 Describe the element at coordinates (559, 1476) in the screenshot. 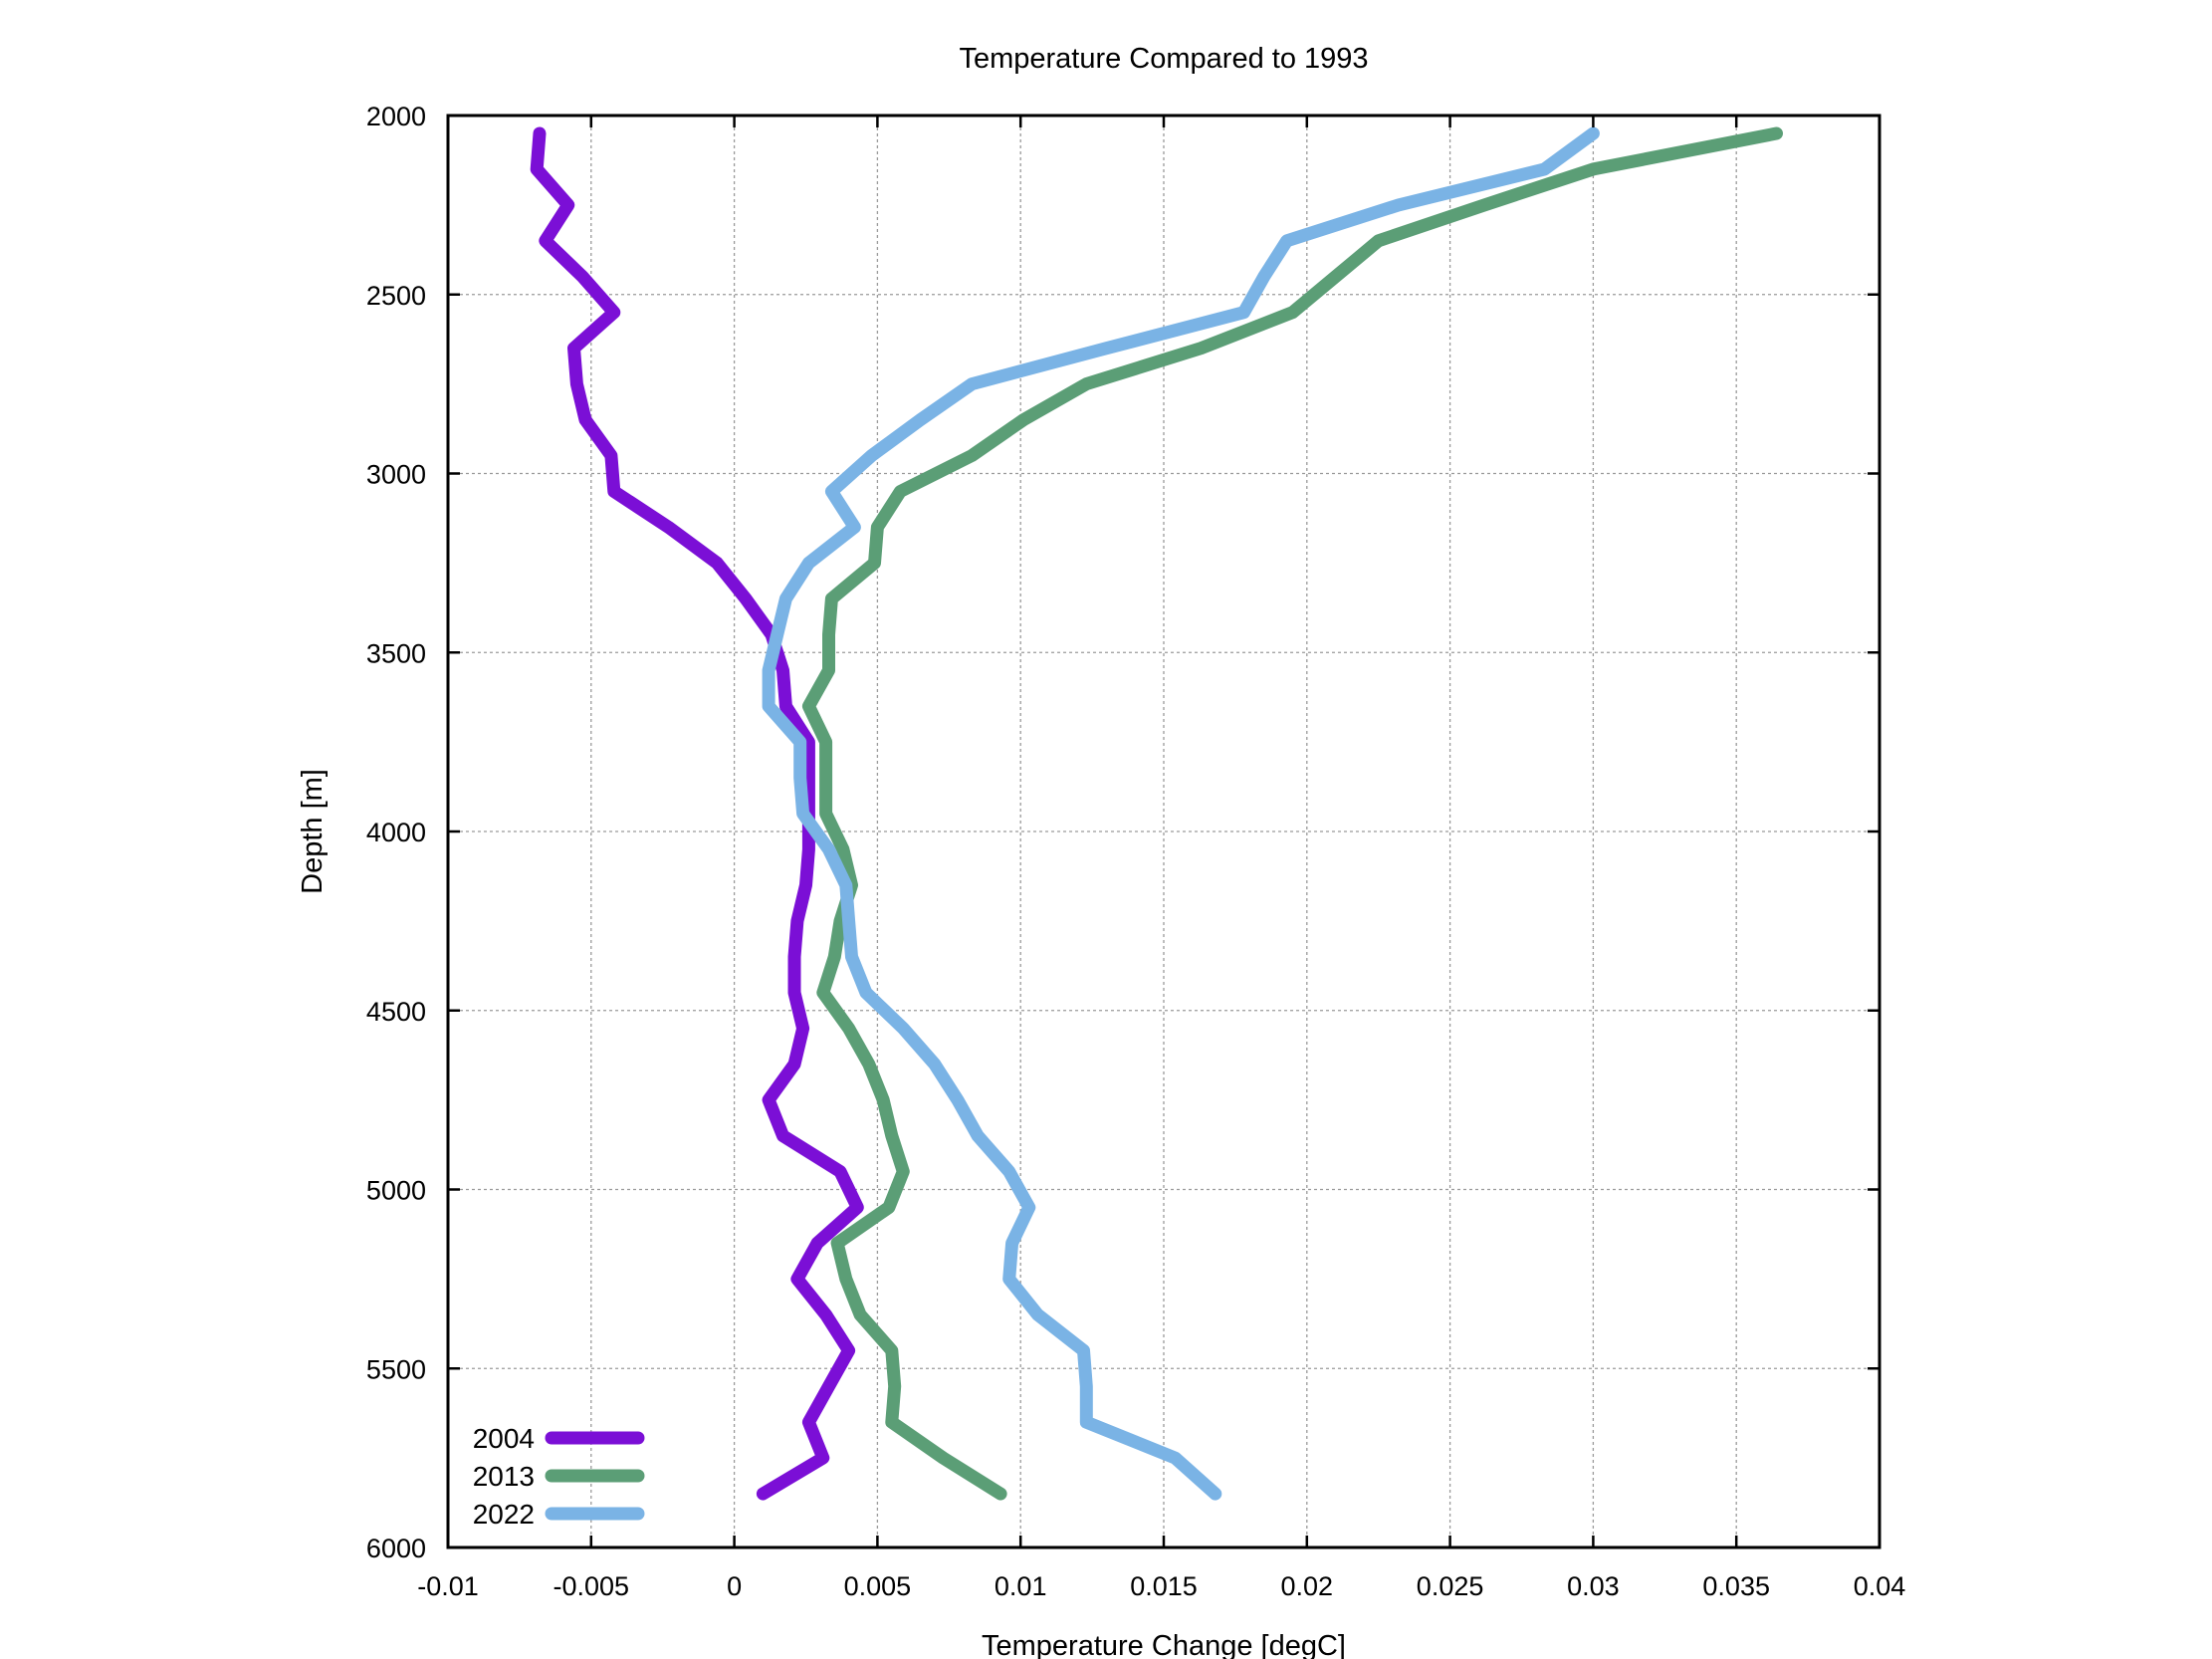

I see `legend: 2004 2013 2022` at that location.